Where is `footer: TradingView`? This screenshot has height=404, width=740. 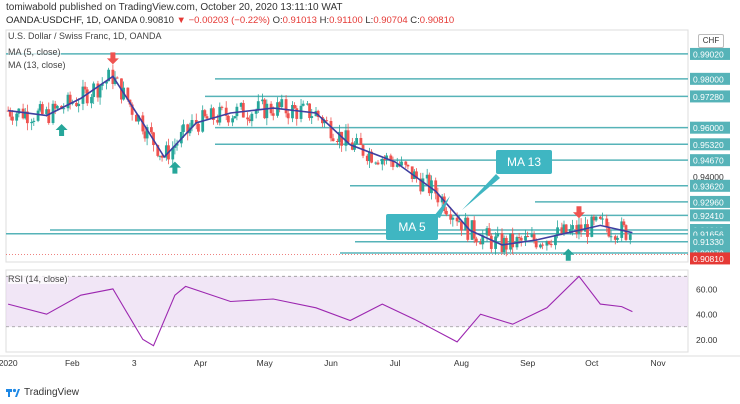 footer: TradingView is located at coordinates (42, 392).